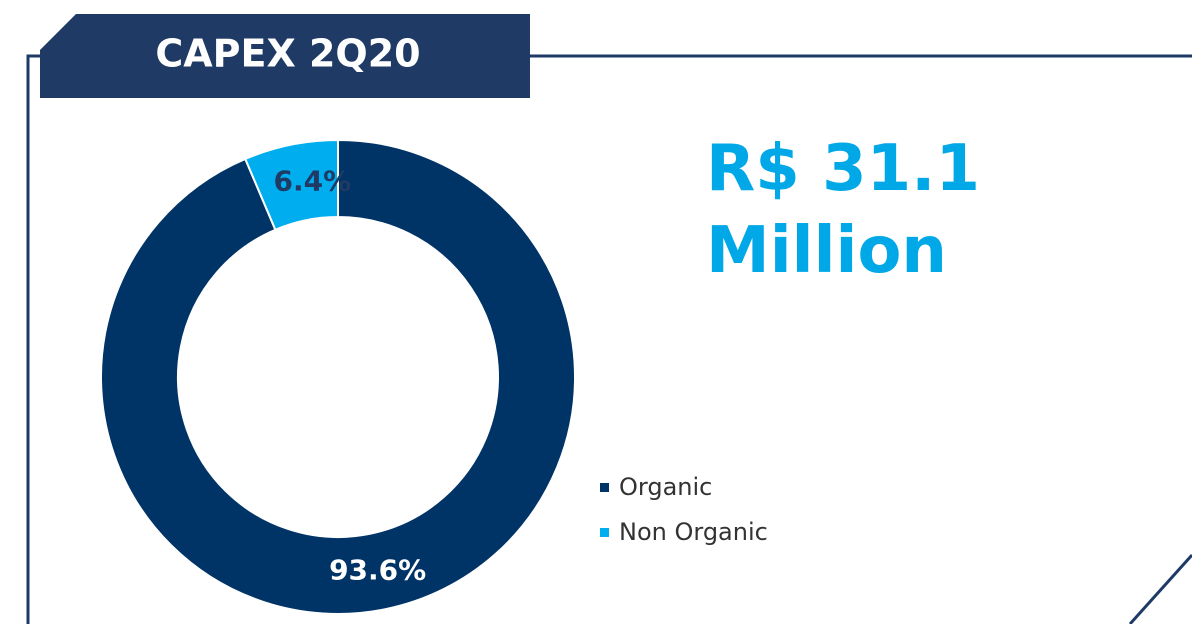 Image resolution: width=1192 pixels, height=624 pixels. I want to click on chart-title: CAPEX 2Q20, so click(287, 54).